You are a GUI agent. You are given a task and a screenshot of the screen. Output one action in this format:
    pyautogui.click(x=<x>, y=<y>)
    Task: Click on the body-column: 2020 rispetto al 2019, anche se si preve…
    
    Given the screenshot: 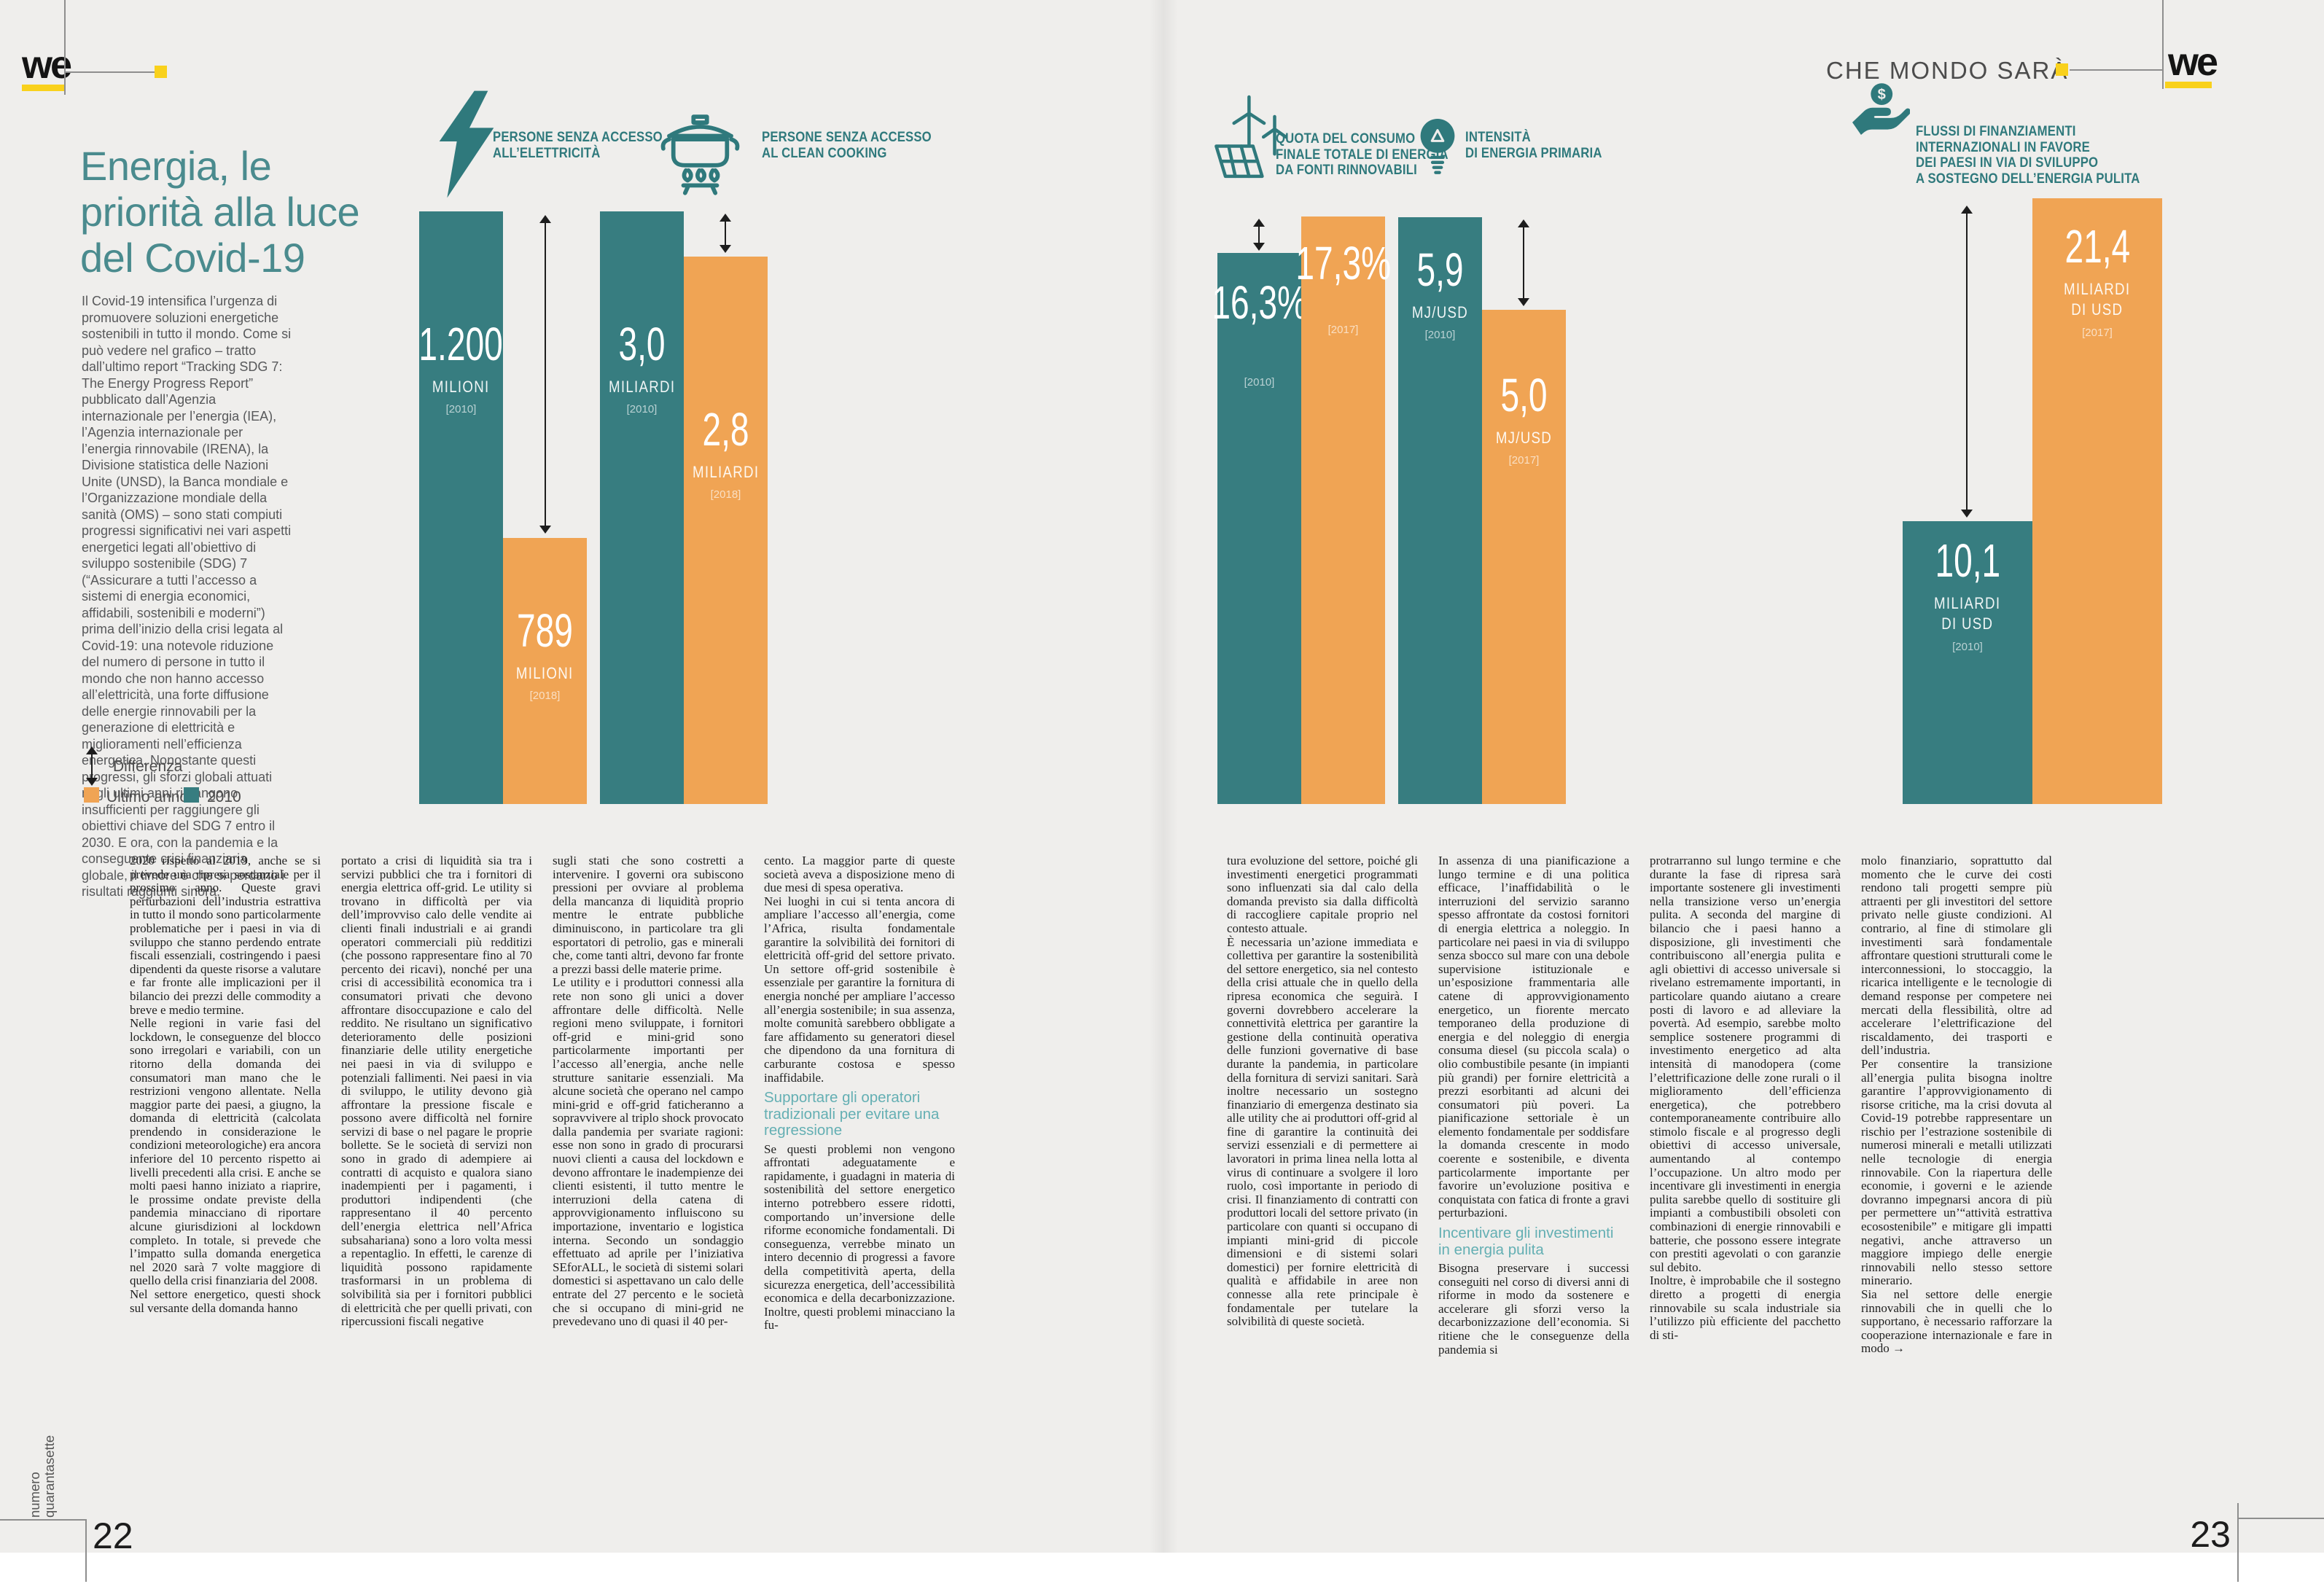 What is the action you would take?
    pyautogui.click(x=225, y=1157)
    